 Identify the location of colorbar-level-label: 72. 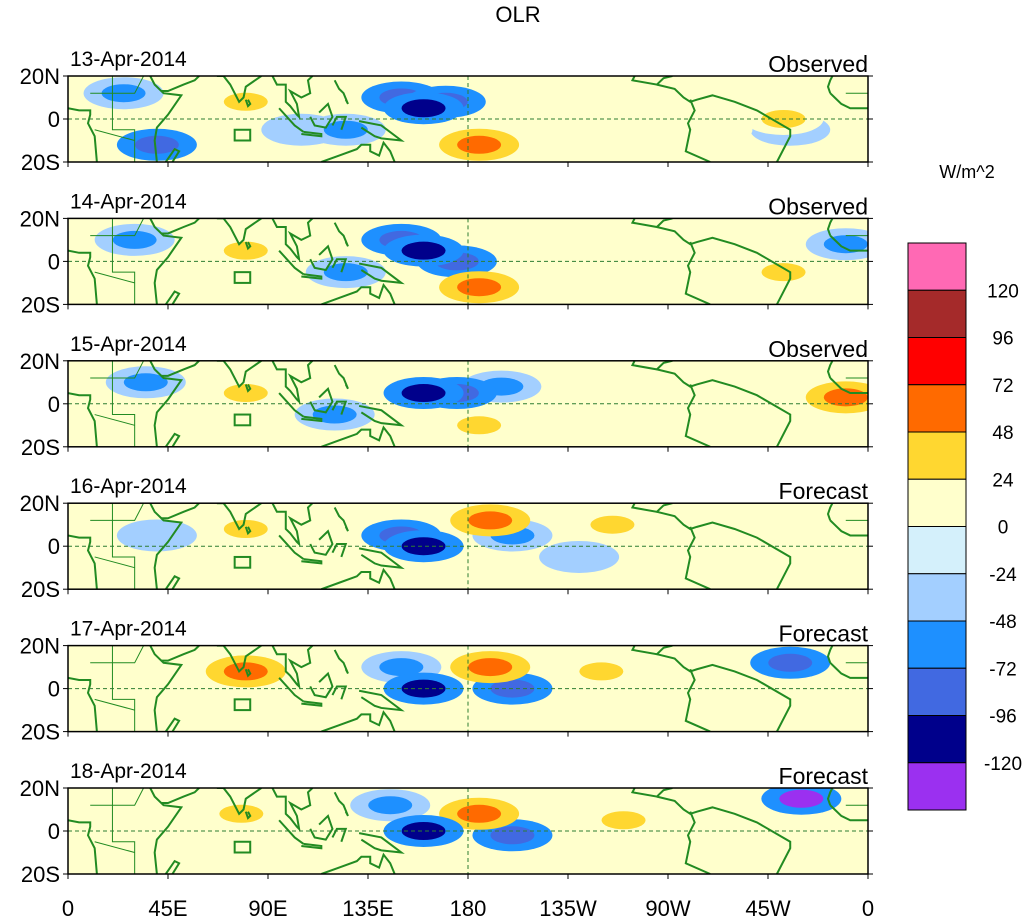
(1002, 386).